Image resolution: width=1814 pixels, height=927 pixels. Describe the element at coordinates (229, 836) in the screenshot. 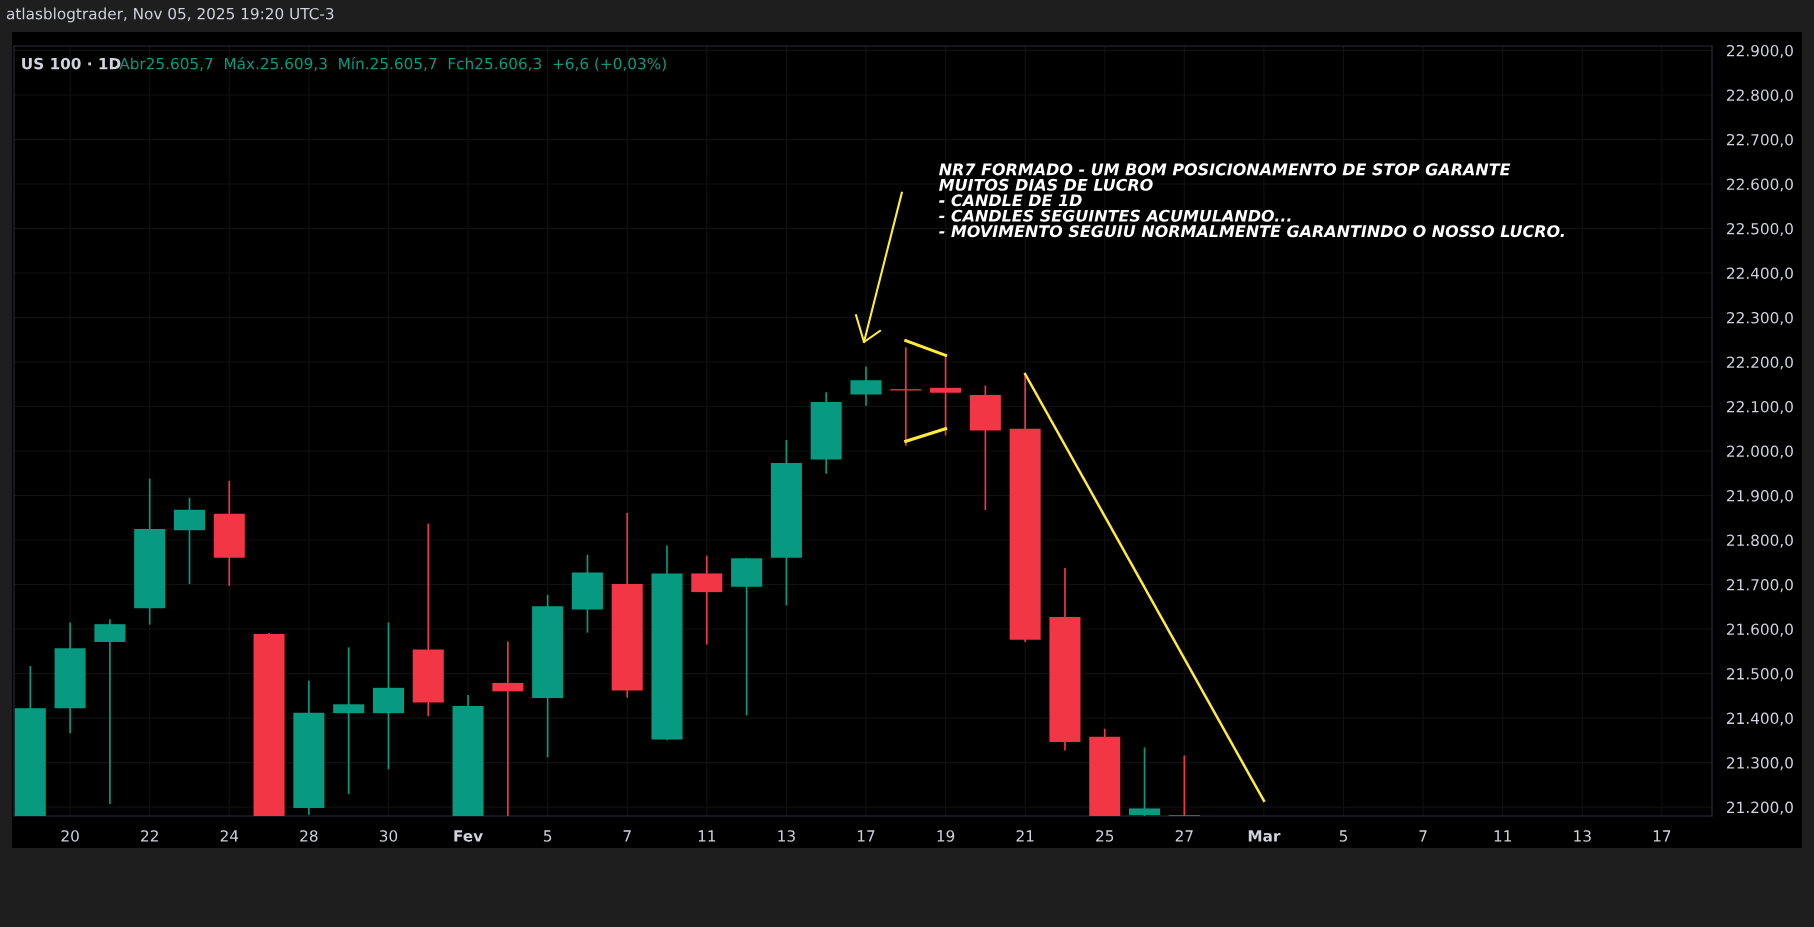

I see `x-tick-label: 24` at that location.